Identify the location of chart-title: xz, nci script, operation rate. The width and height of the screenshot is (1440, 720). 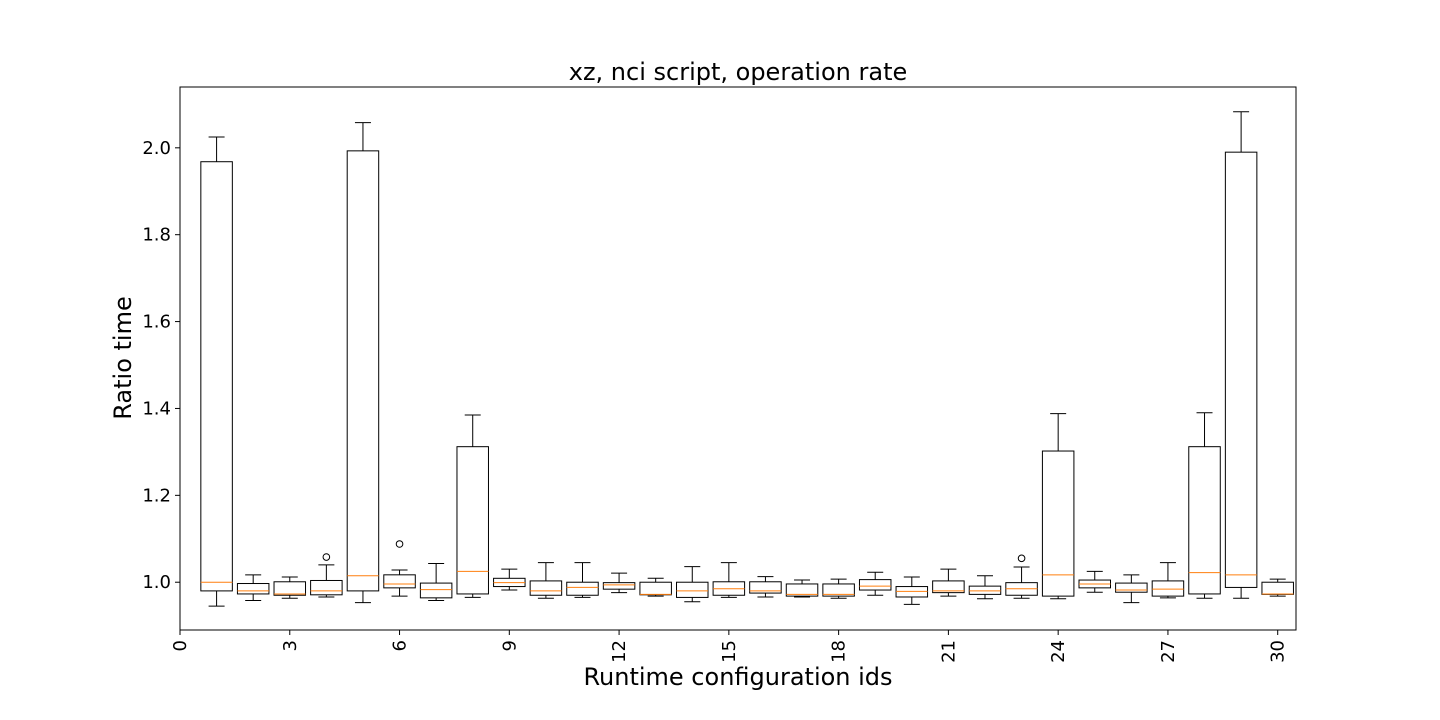
(738, 72).